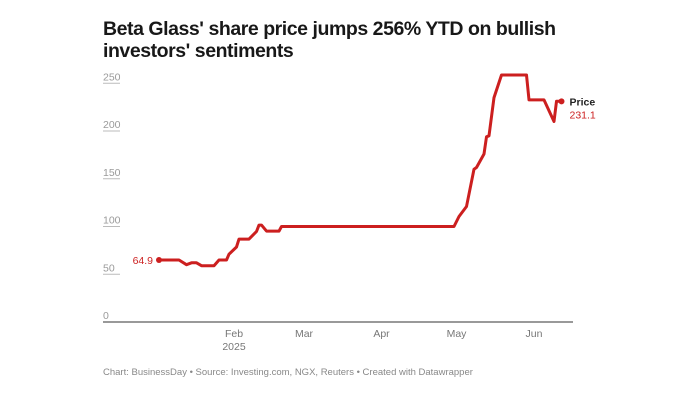 This screenshot has width=700, height=400. Describe the element at coordinates (583, 102) in the screenshot. I see `series-name-label: Price` at that location.